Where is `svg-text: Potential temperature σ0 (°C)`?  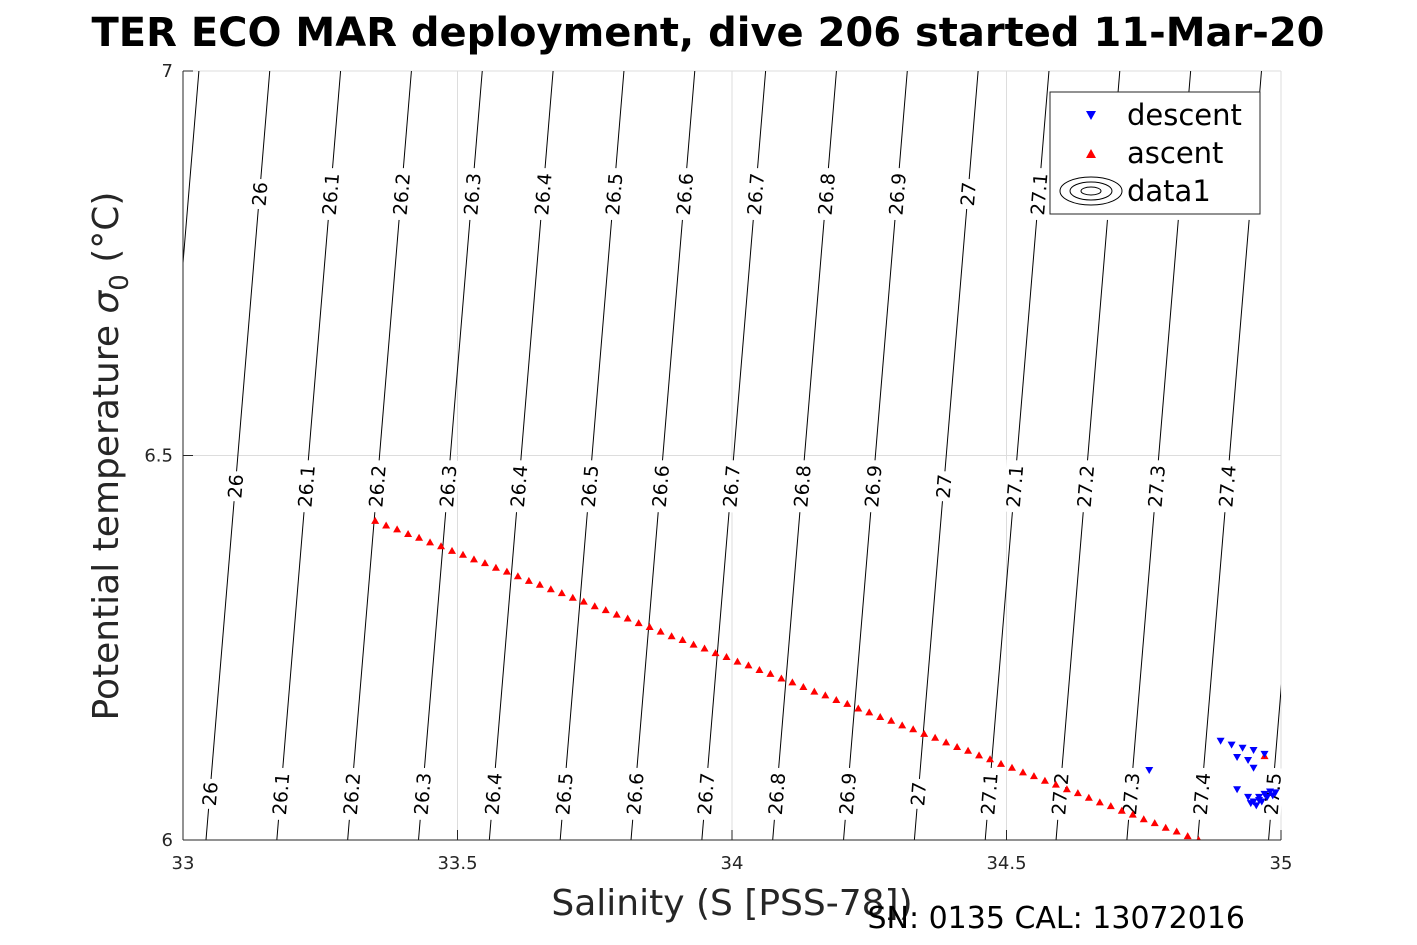
svg-text: Potential temperature σ0 (°C) is located at coordinates (110, 456).